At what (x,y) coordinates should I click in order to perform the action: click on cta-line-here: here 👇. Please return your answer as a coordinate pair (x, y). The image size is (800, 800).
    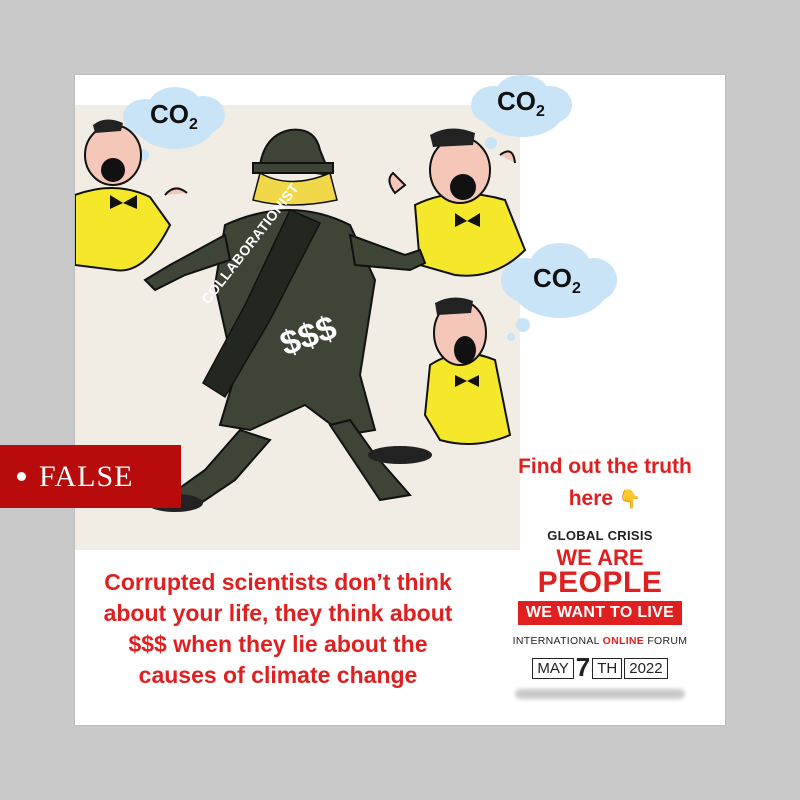
    Looking at the image, I should click on (605, 499).